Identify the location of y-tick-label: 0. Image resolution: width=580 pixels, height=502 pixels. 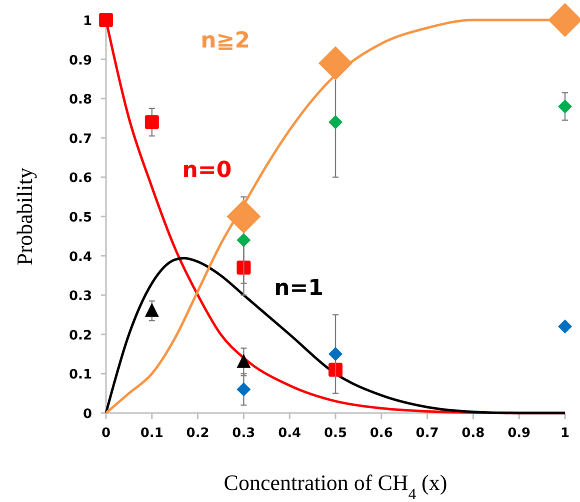
(87, 414).